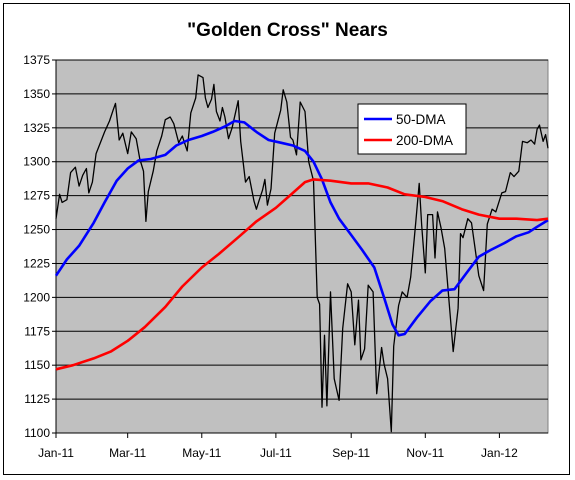  I want to click on legend-box, so click(412, 129).